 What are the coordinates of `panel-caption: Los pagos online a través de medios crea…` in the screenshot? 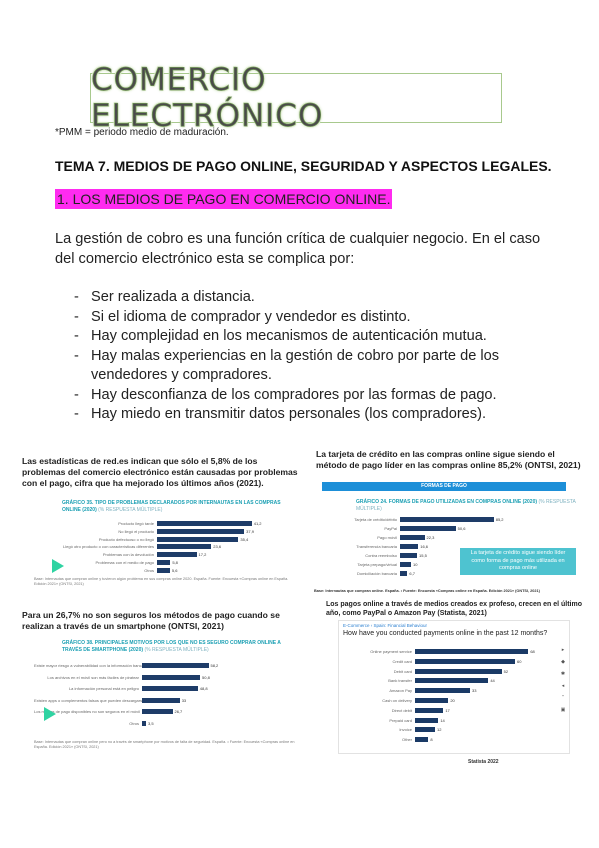 It's located at (454, 609).